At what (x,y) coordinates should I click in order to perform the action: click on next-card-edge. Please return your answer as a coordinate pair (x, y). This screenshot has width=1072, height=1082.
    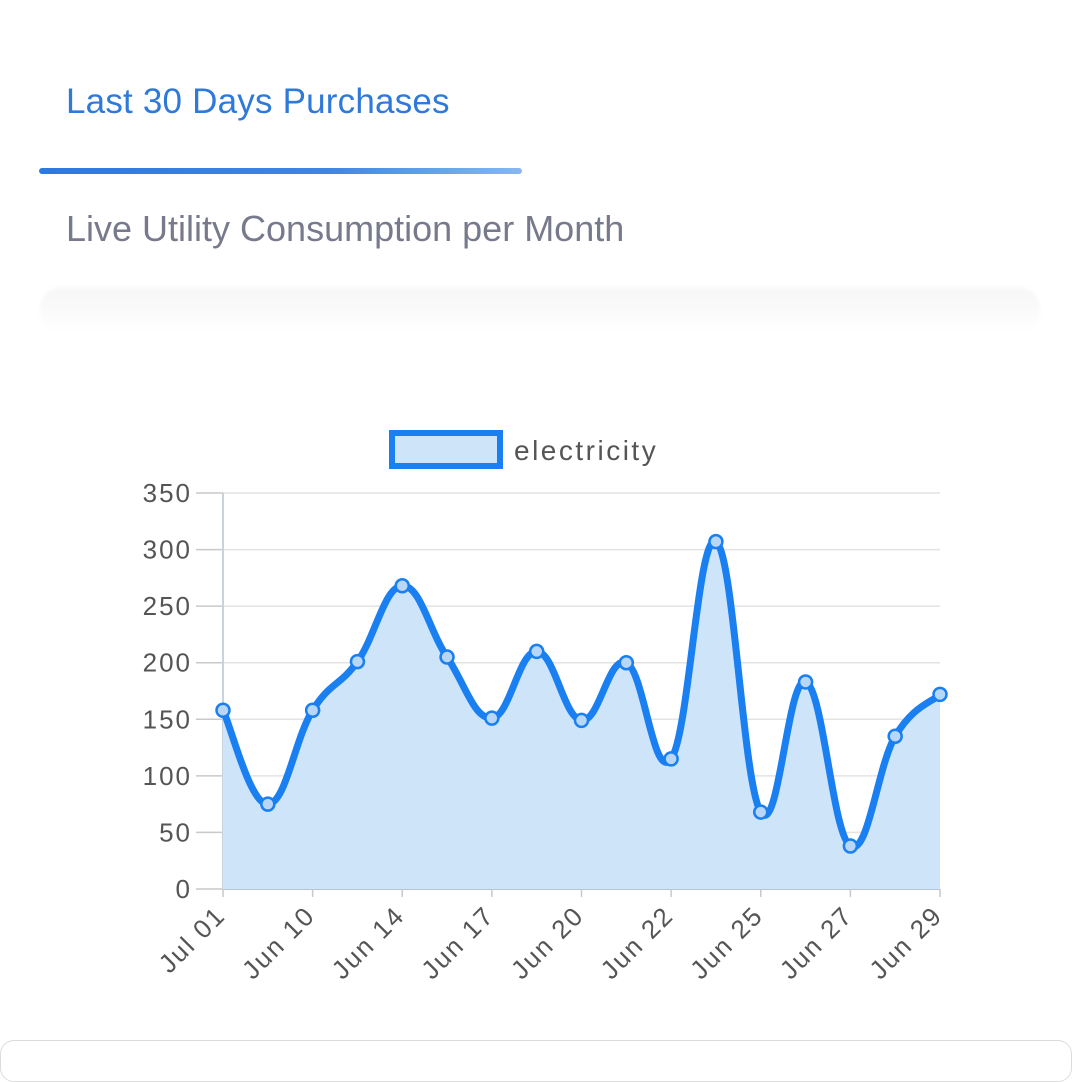
    Looking at the image, I should click on (536, 1061).